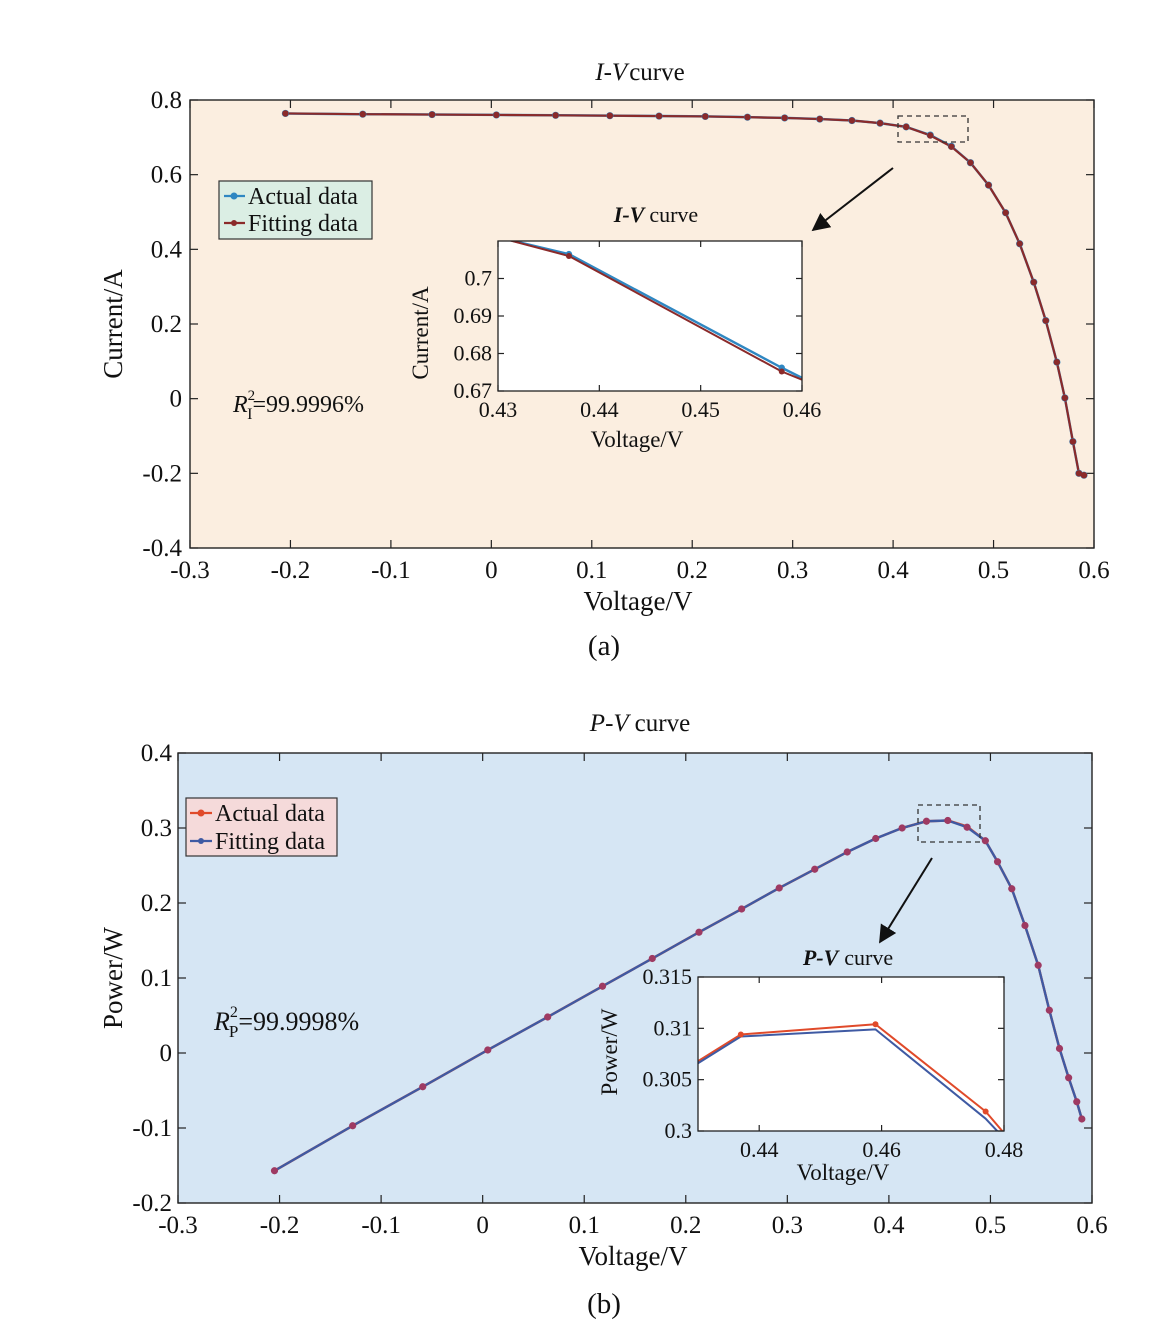 This screenshot has width=1152, height=1339. I want to click on legend-marker-fitting-data, so click(201, 841).